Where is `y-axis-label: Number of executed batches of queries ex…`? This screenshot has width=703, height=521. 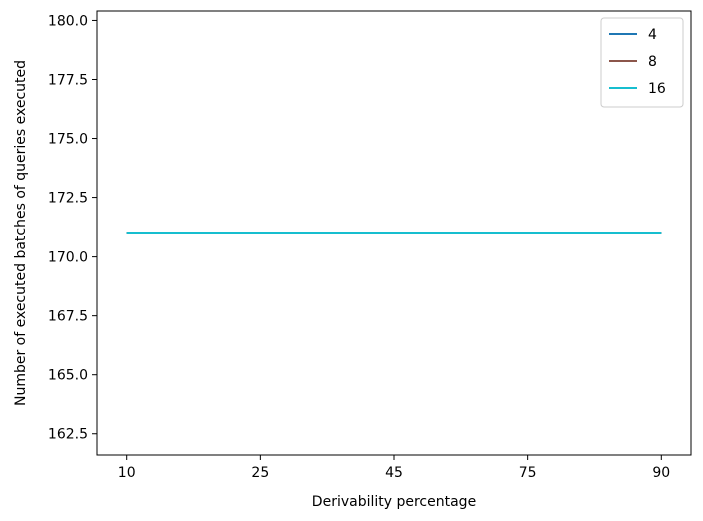
y-axis-label: Number of executed batches of queries ex… is located at coordinates (21, 233).